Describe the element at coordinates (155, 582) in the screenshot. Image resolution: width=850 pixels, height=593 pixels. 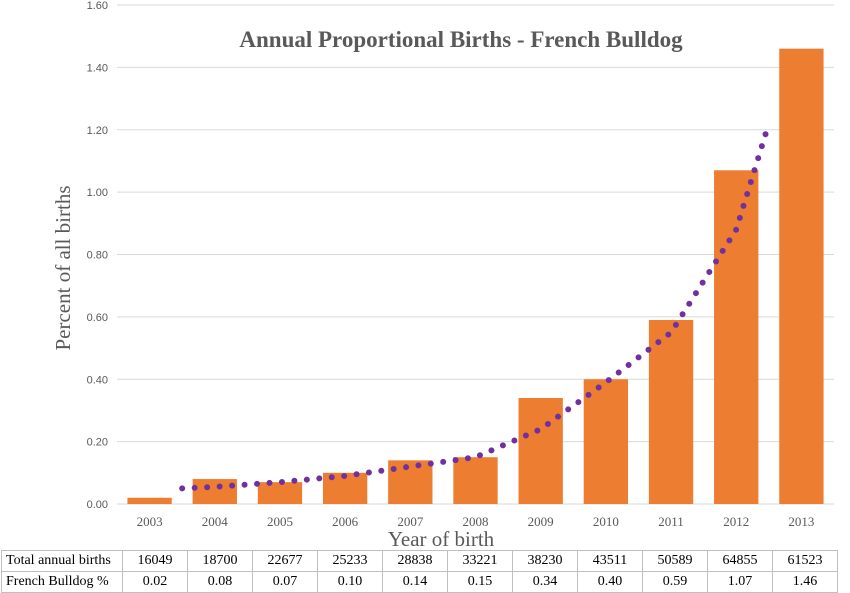
I see `table-cell: 0.02` at that location.